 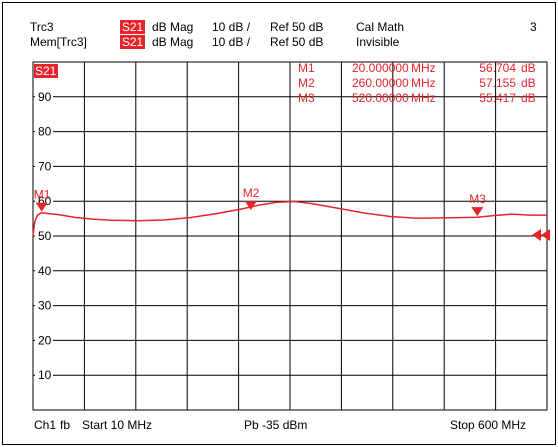 I want to click on marker-table-value: 55.417, so click(x=497, y=98).